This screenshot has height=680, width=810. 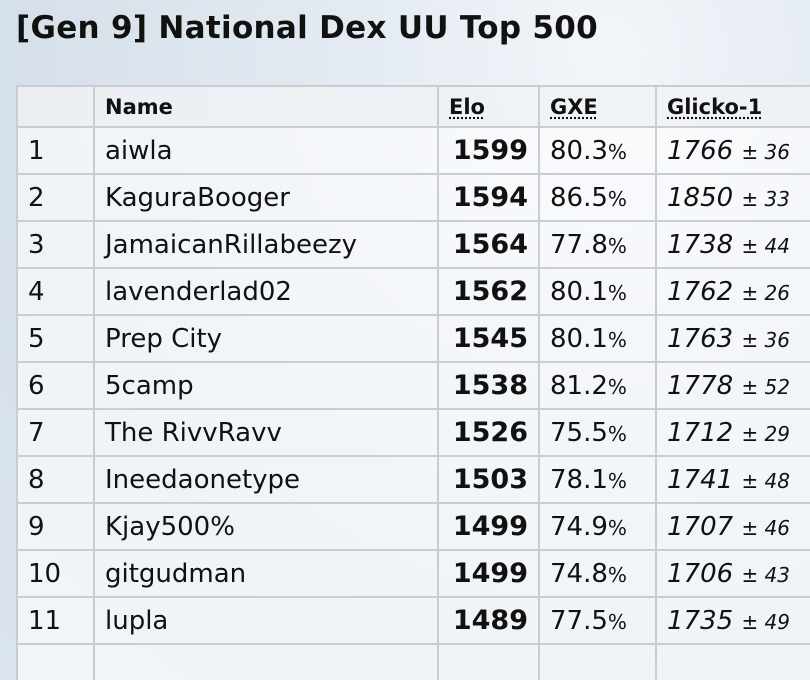 I want to click on rank-cell: 10, so click(x=55, y=573).